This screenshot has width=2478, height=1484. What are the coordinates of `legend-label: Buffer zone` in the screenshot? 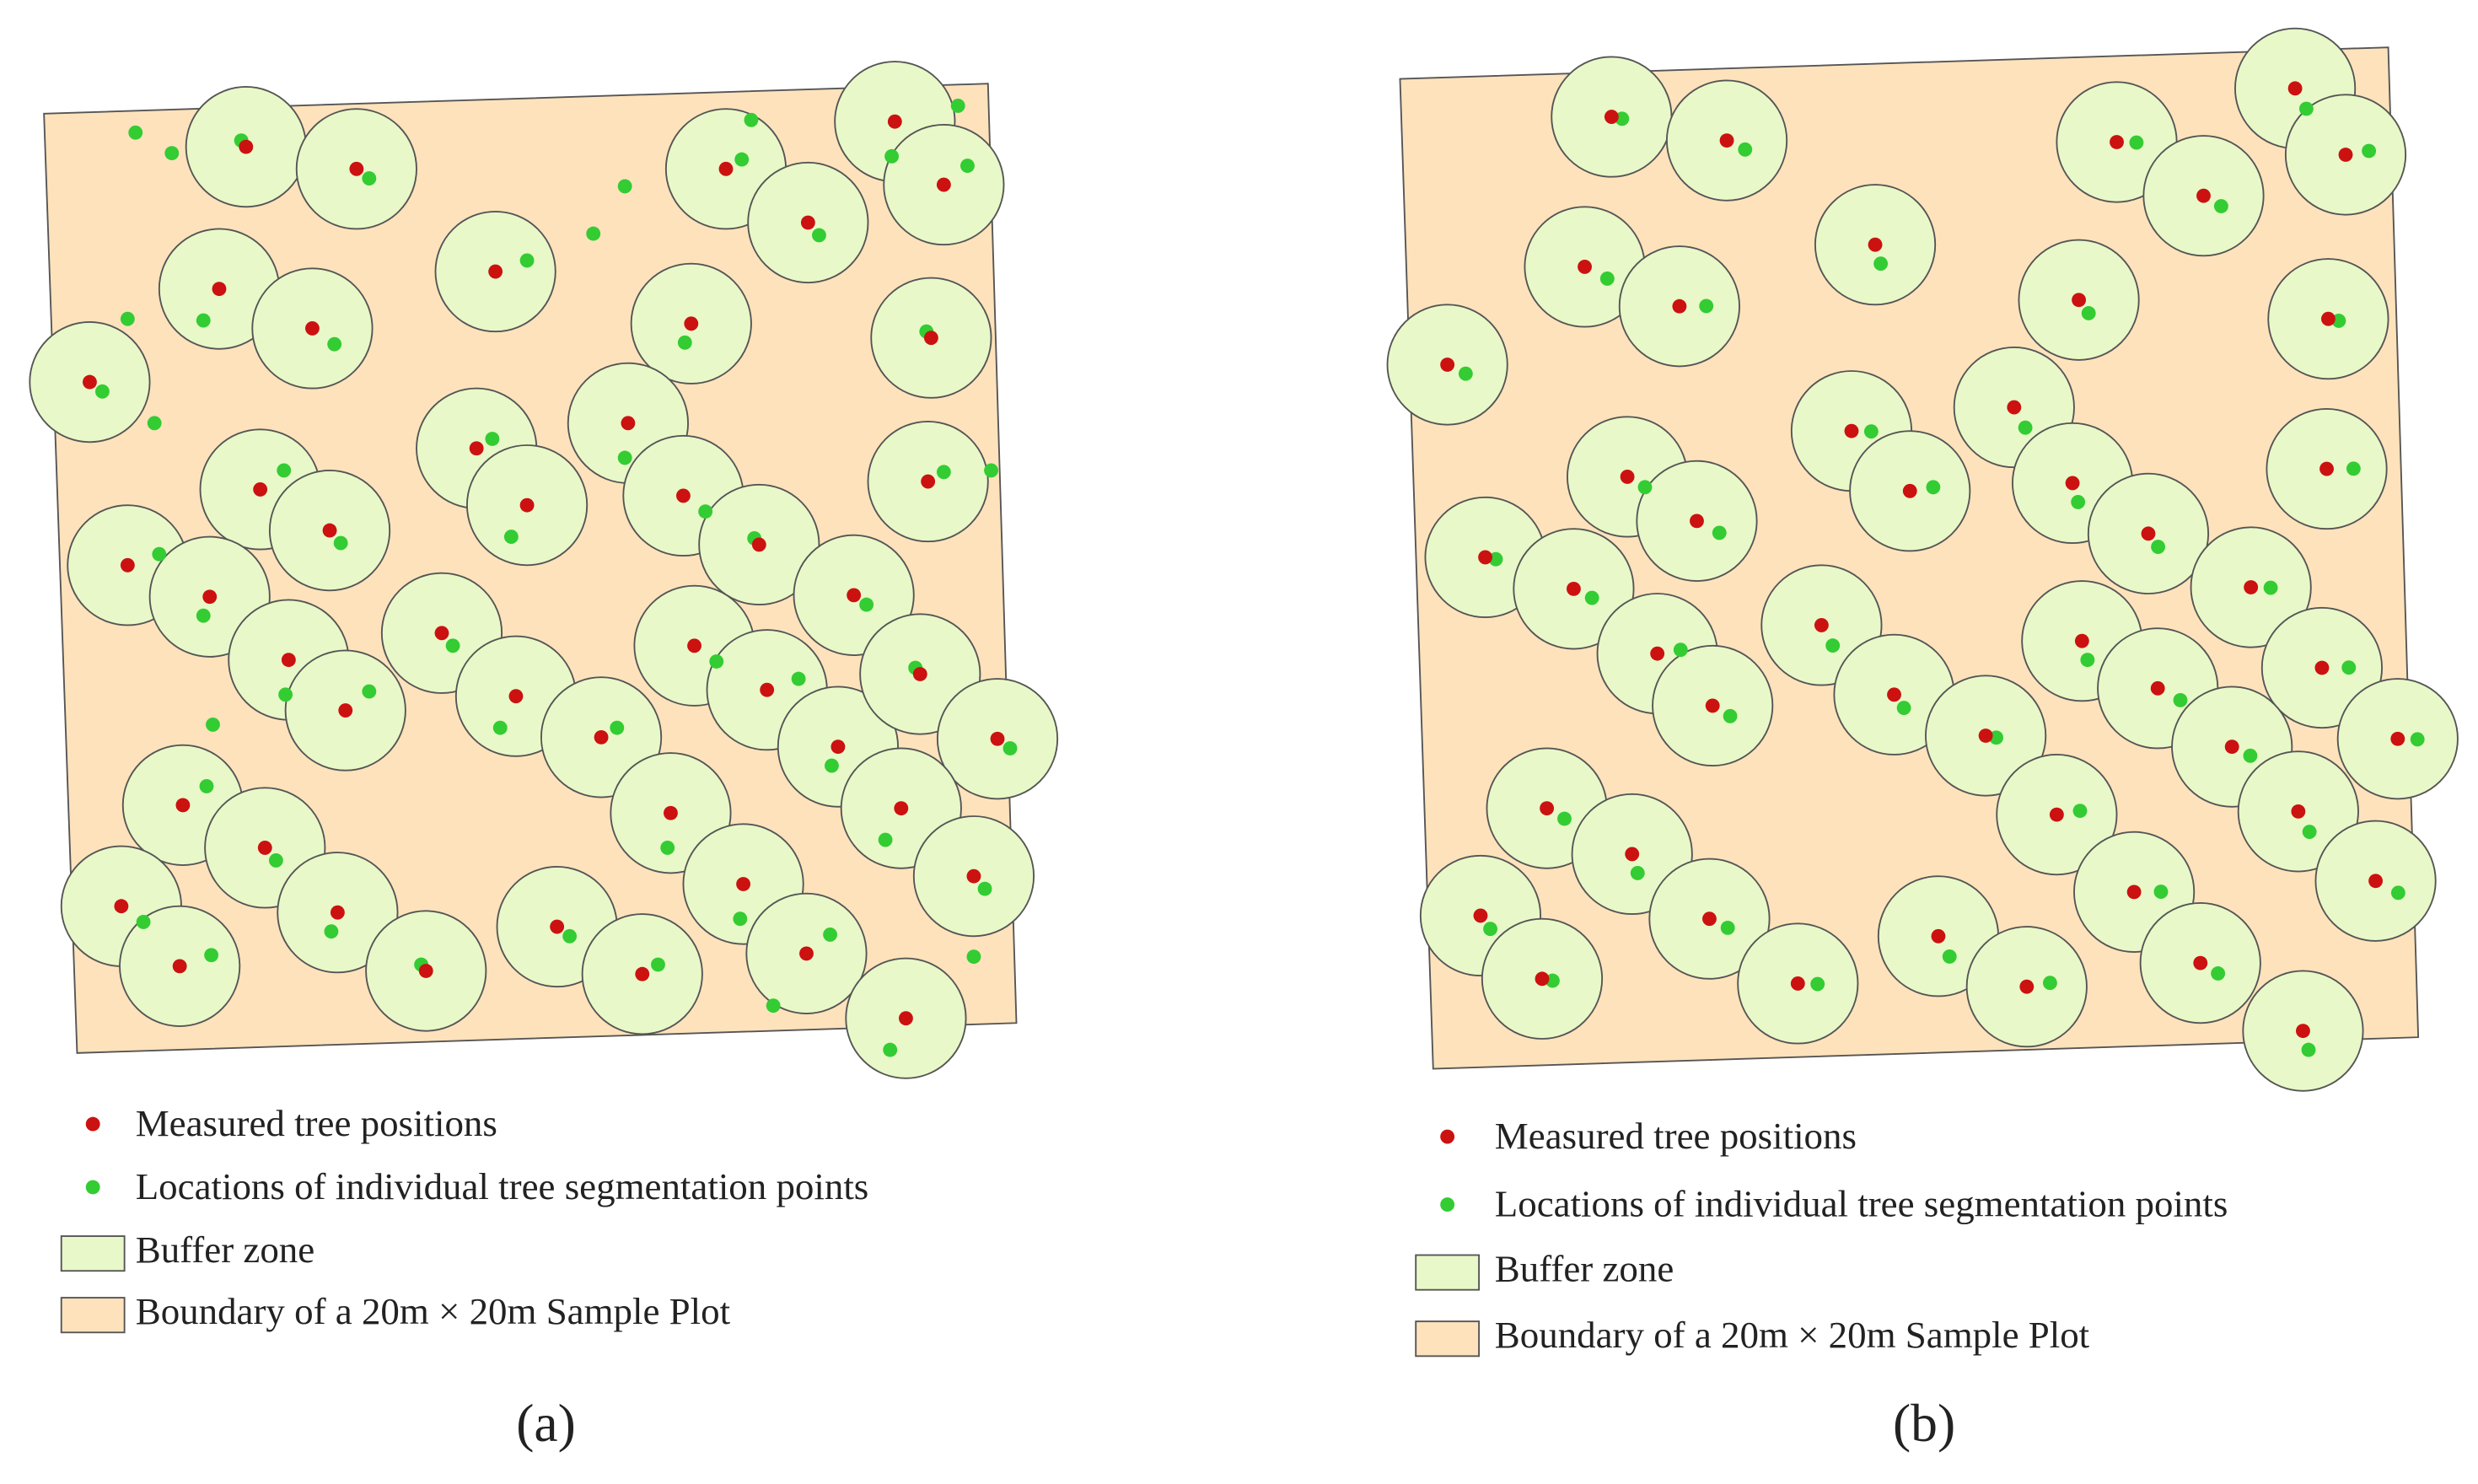 It's located at (225, 1250).